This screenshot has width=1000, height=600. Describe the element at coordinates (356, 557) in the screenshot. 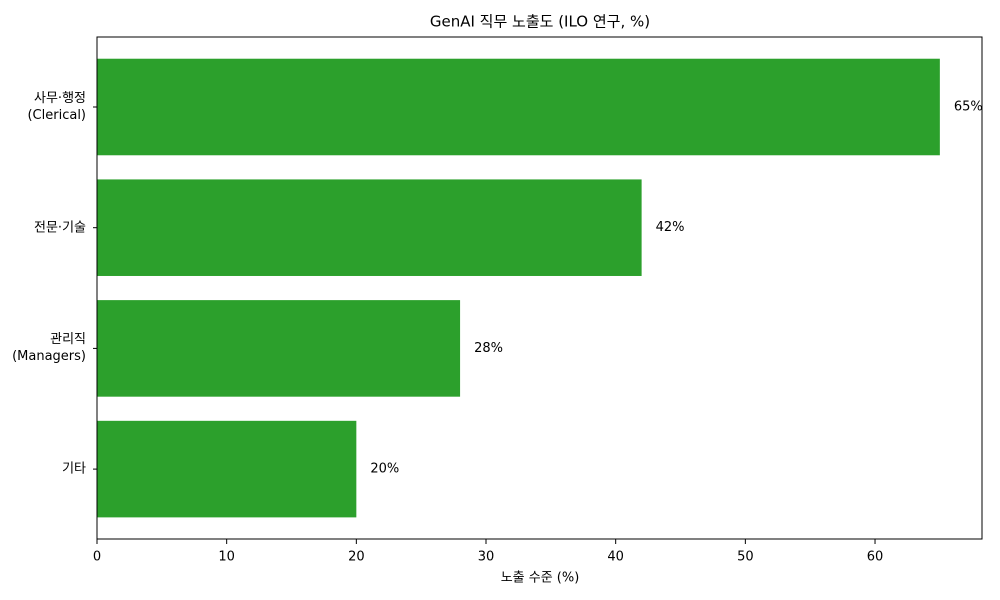

I see `x-tick-label: 20` at that location.